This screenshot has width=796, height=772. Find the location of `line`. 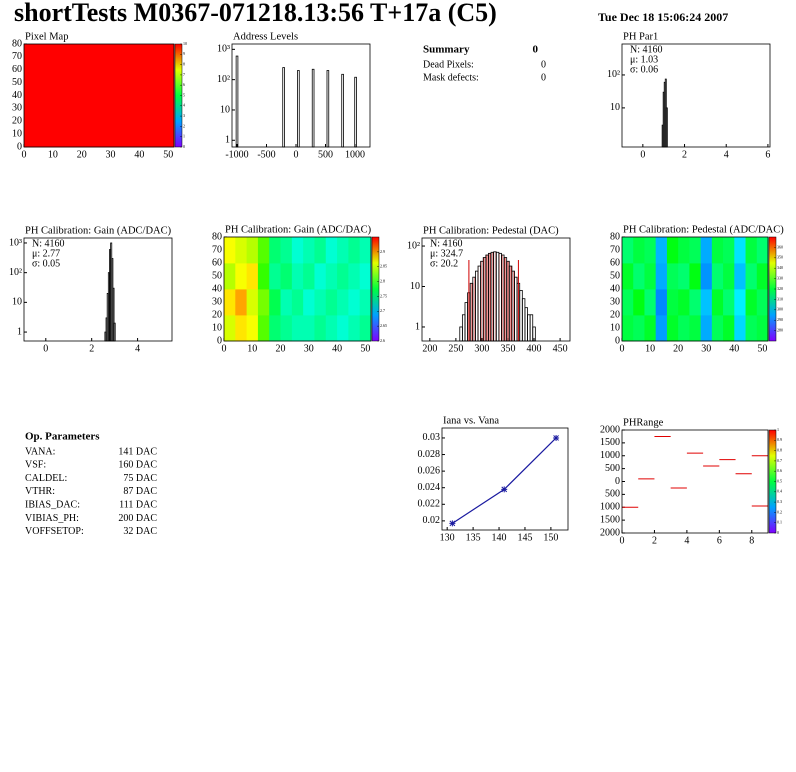

line is located at coordinates (504, 480).